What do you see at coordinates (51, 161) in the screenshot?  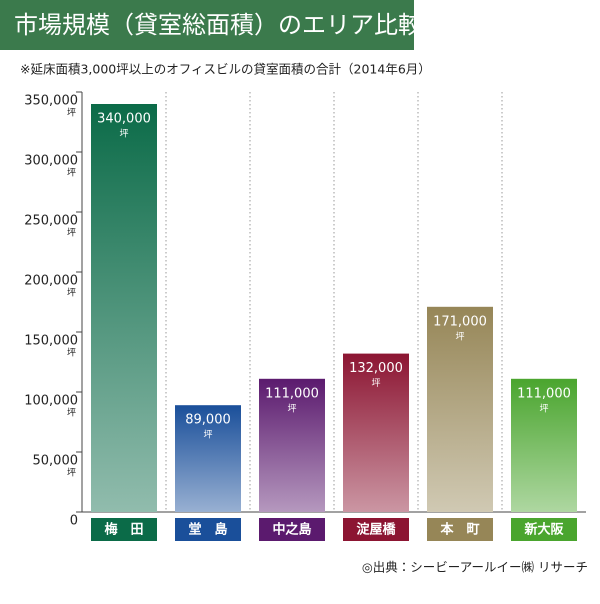 I see `y-tick-label: 300,000` at bounding box center [51, 161].